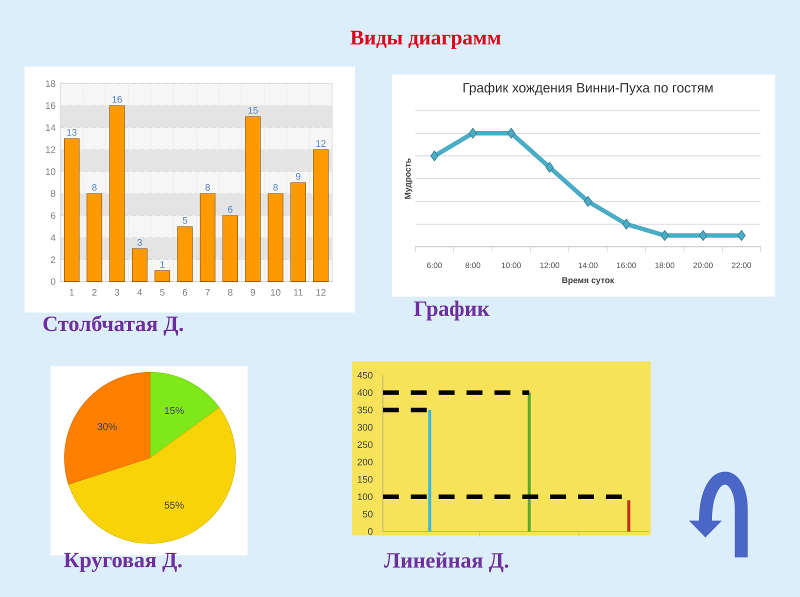 The height and width of the screenshot is (597, 800). I want to click on text: График, so click(452, 310).